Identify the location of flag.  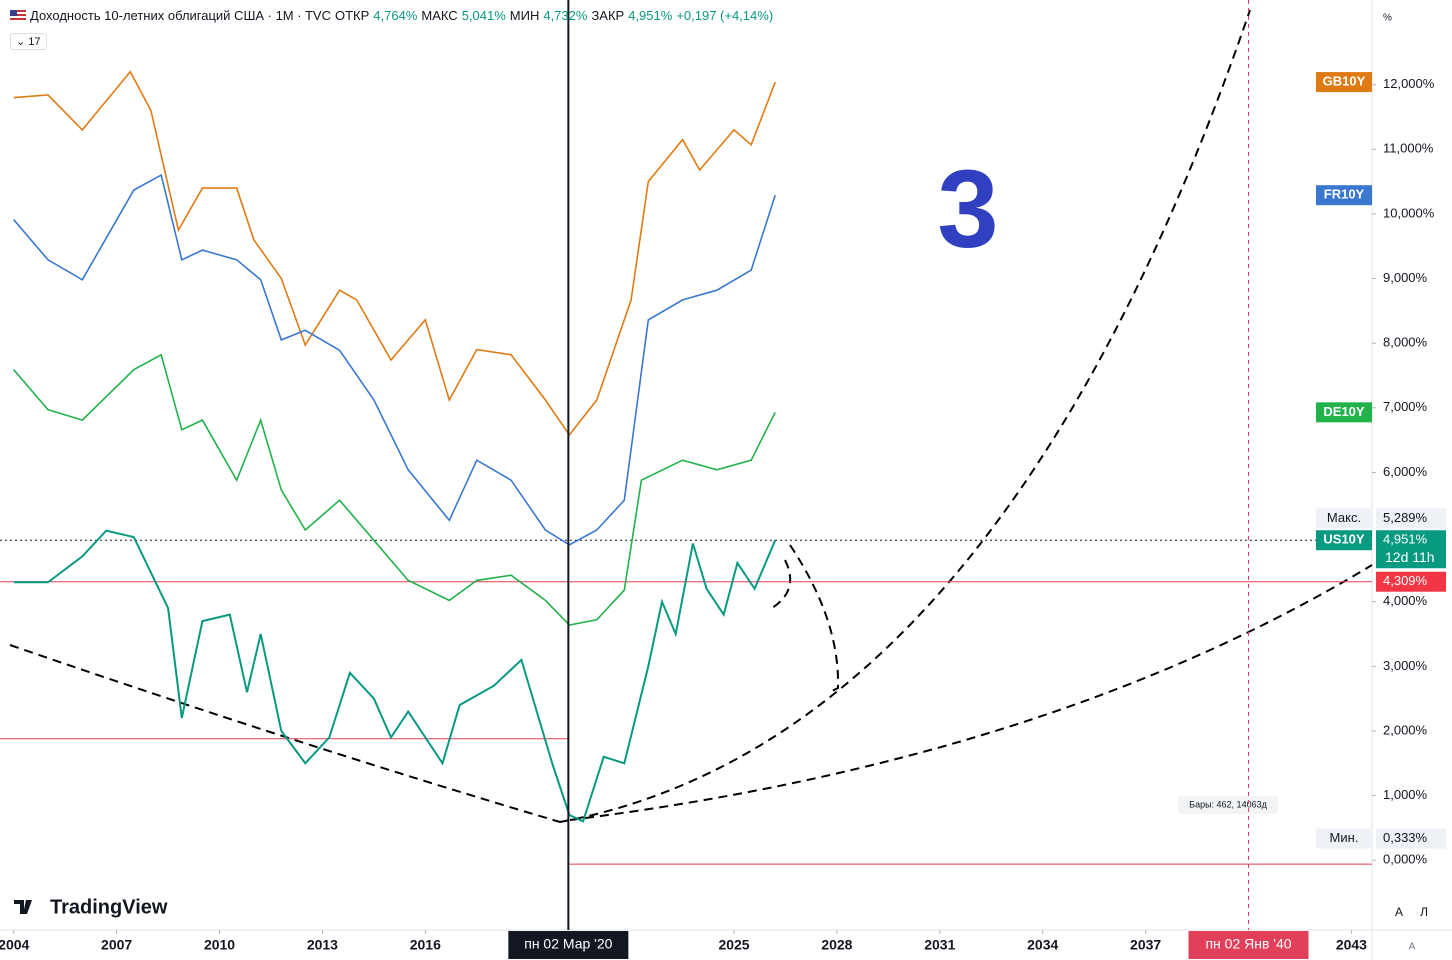
(18, 15).